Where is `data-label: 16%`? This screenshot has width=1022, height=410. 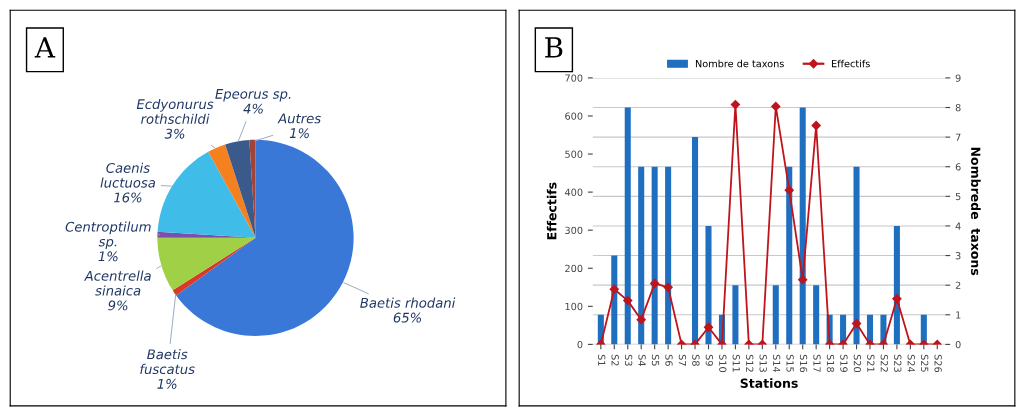
data-label: 16% is located at coordinates (127, 197).